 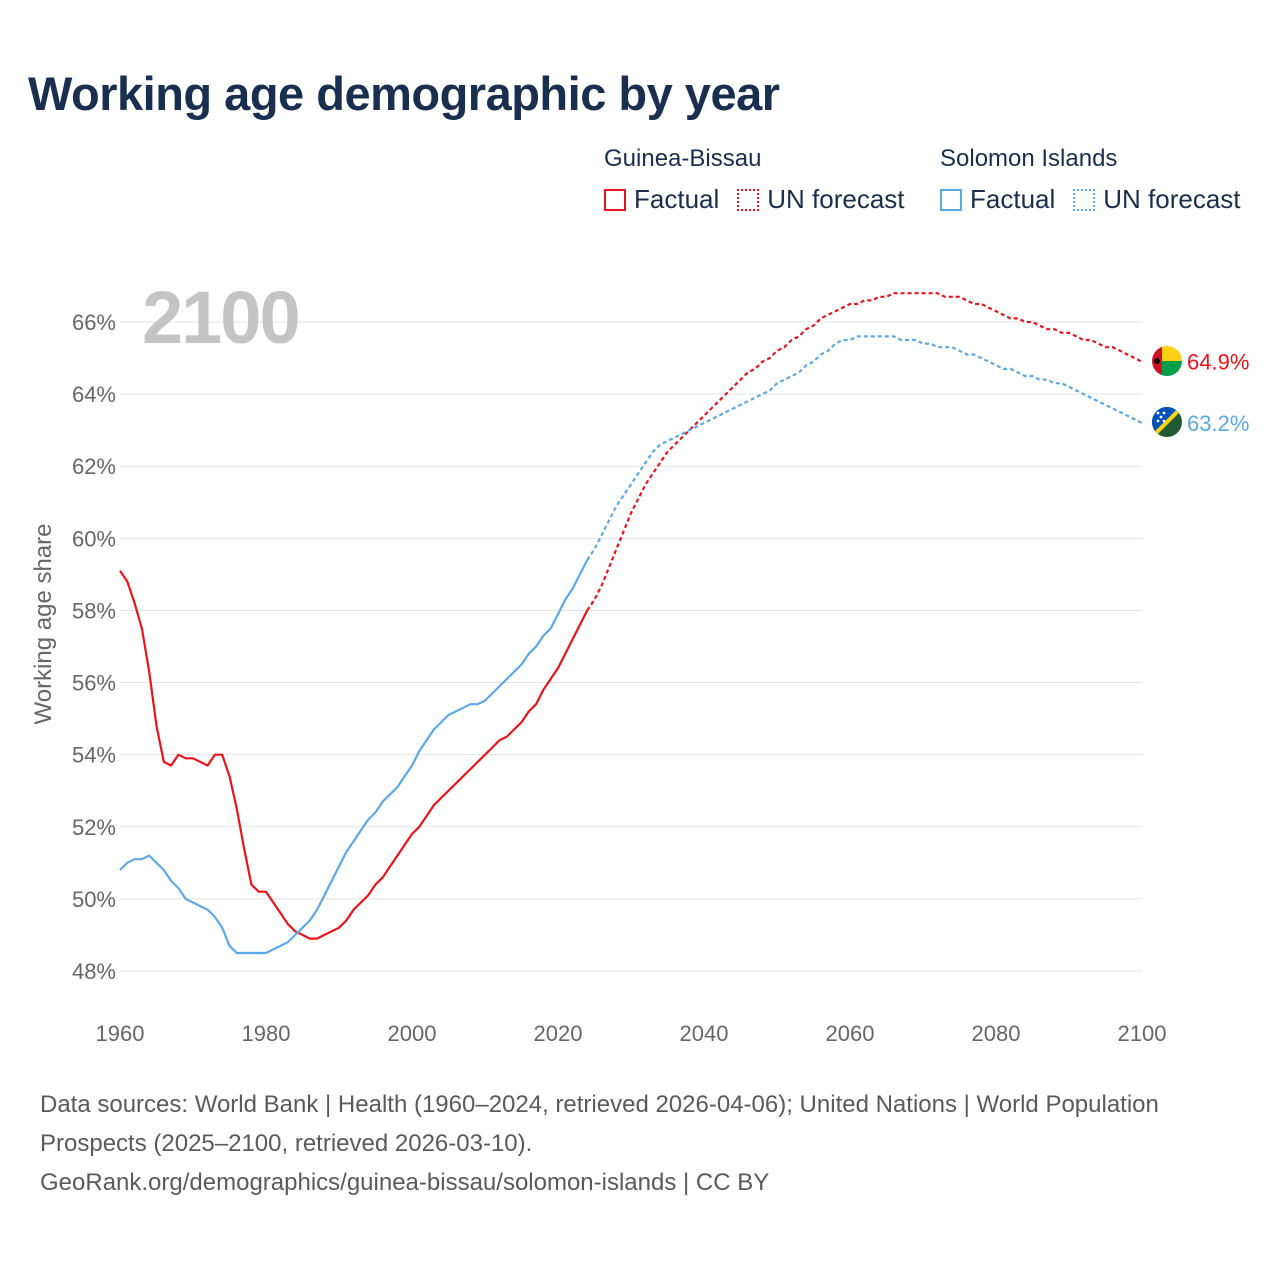 I want to click on y-tick-label: 48%, so click(x=94, y=971).